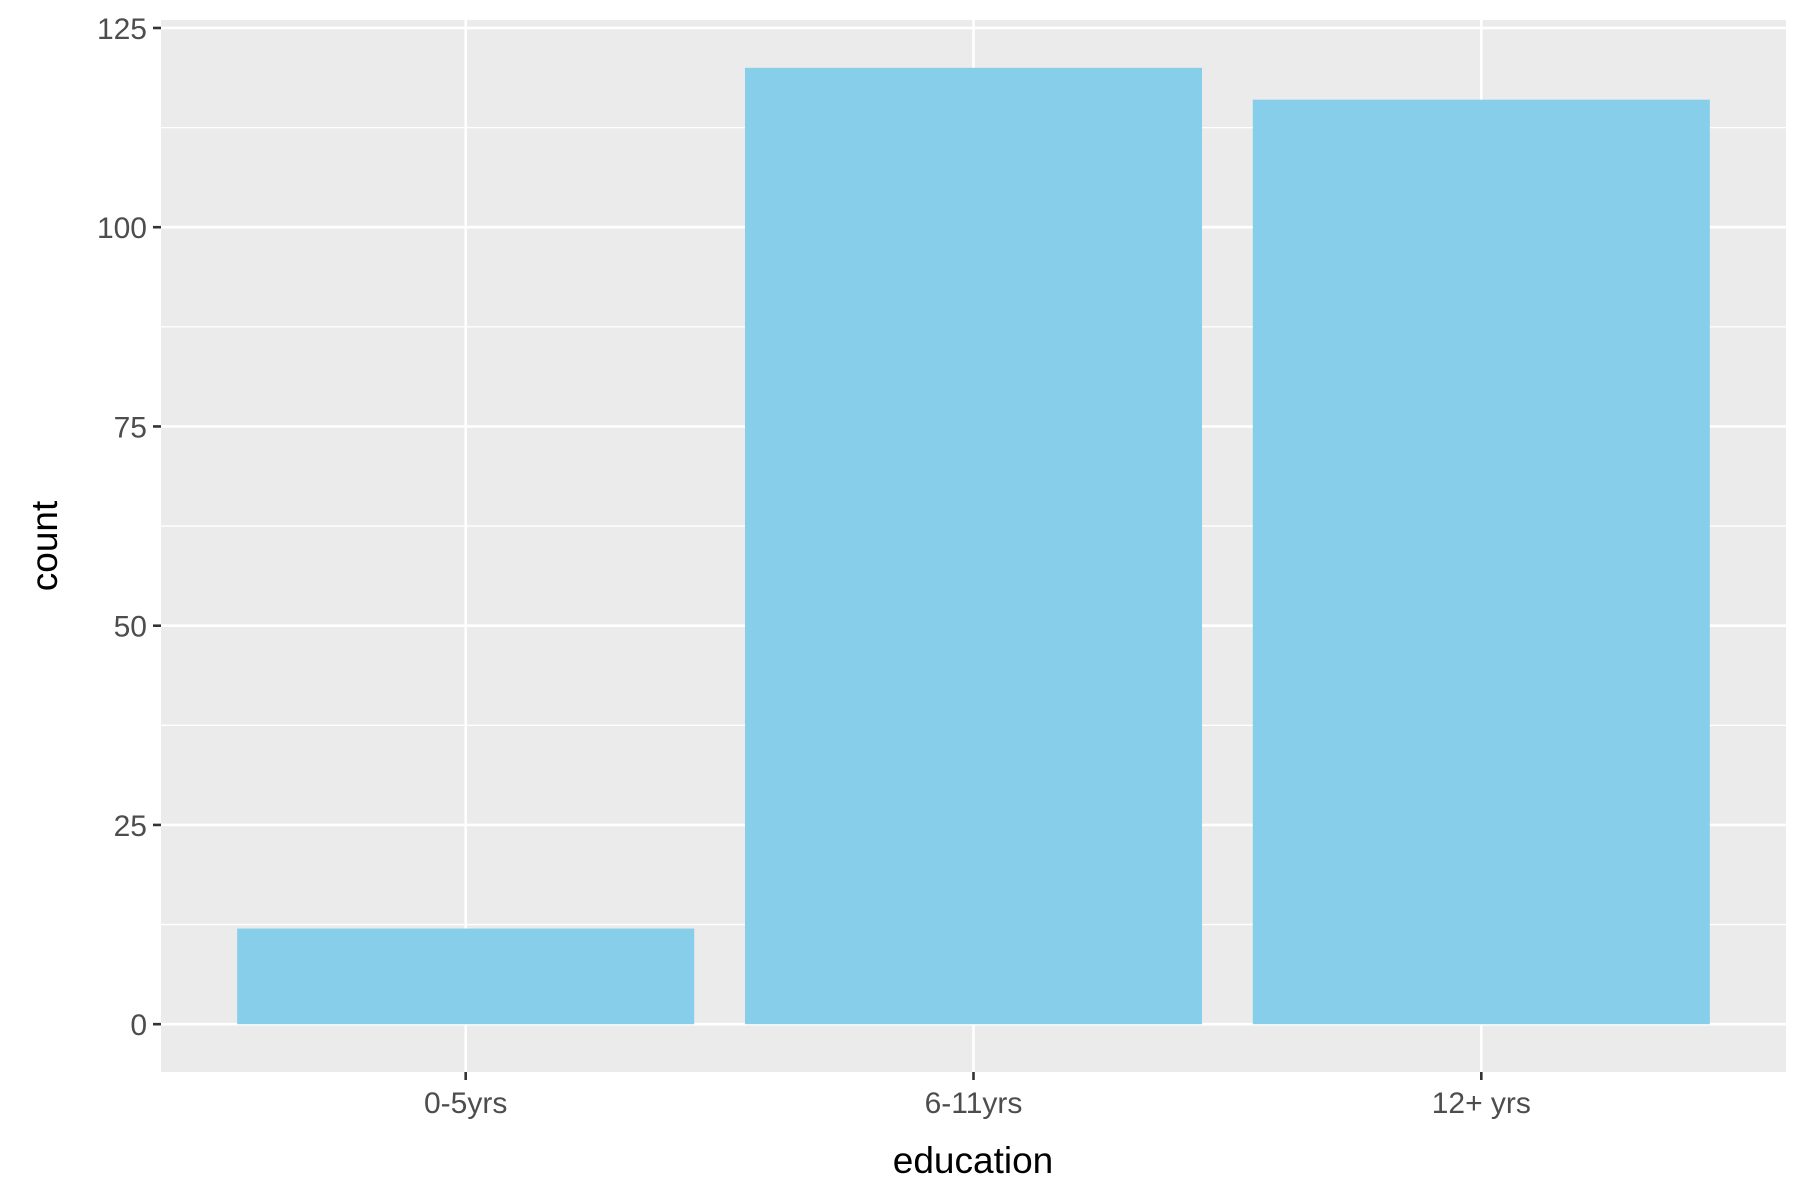  Describe the element at coordinates (44, 545) in the screenshot. I see `y-axis-title: count` at that location.